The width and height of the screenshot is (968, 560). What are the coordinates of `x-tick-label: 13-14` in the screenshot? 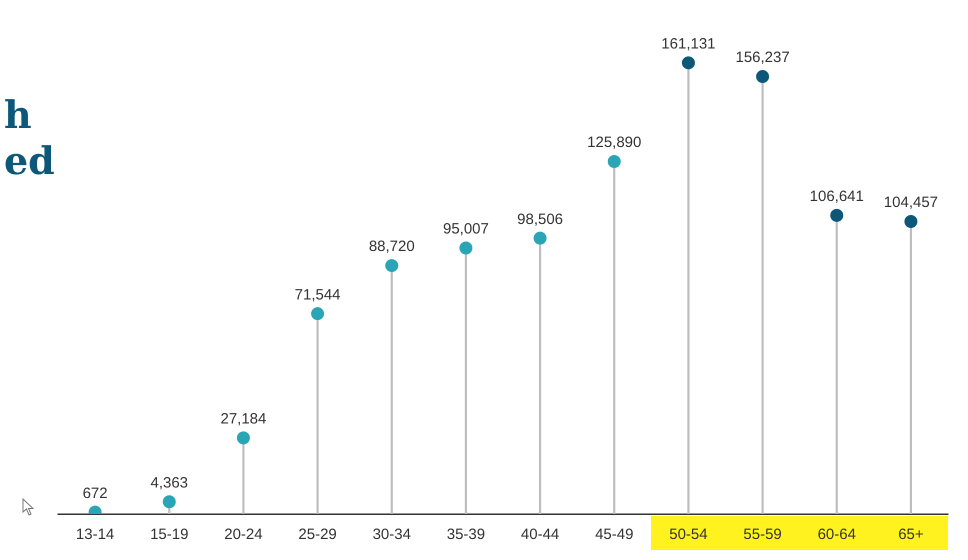 It's located at (95, 535).